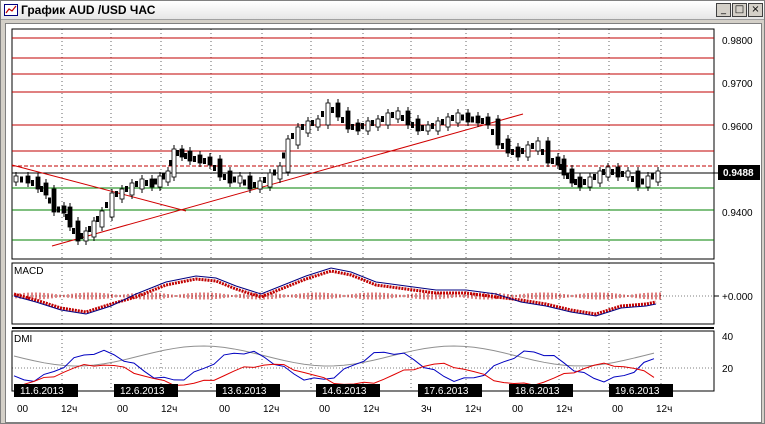 The width and height of the screenshot is (765, 424). Describe the element at coordinates (88, 10) in the screenshot. I see `window-title: График AUD /USD ЧАС` at that location.